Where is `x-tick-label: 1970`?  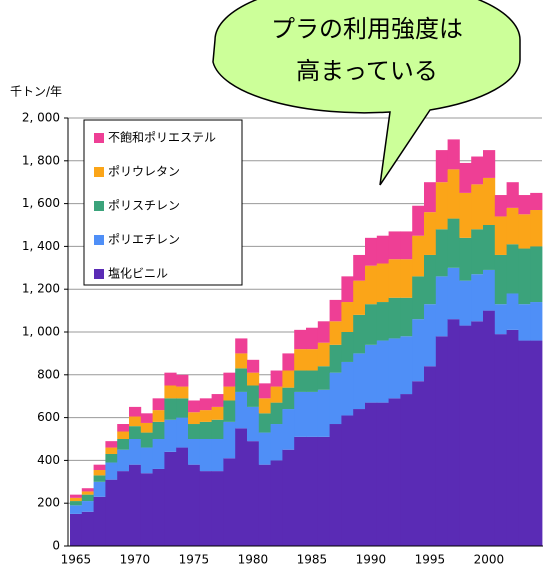
x-tick-label: 1970 is located at coordinates (135, 560).